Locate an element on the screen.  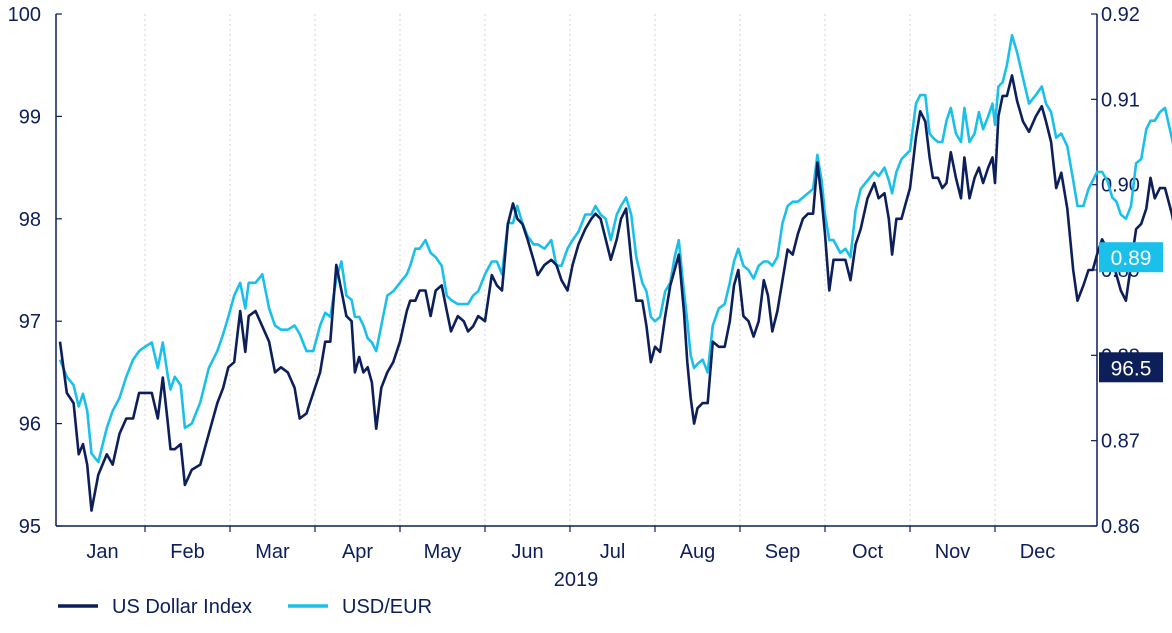
end-label-usd-eur: 0.89 is located at coordinates (1131, 258).